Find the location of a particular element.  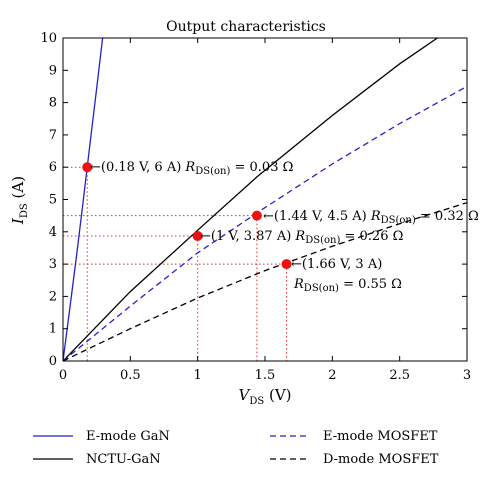

annotation-2-r: R is located at coordinates (375, 216).